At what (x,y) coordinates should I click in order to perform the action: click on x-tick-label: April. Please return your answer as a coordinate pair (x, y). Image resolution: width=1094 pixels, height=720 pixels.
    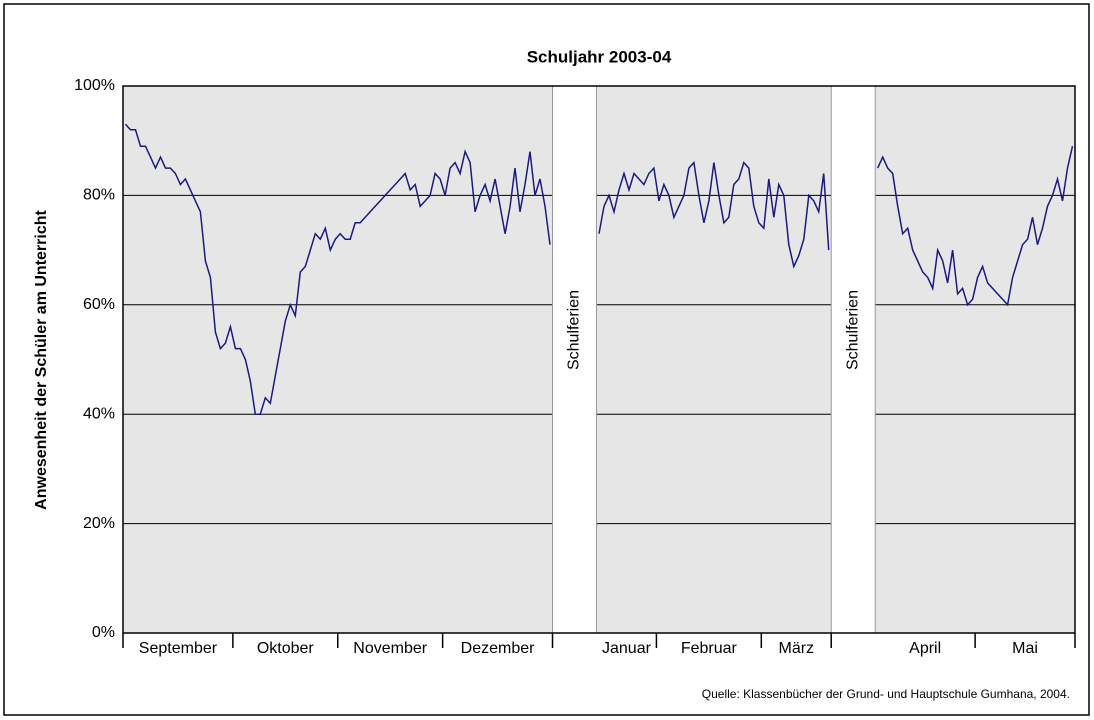
    Looking at the image, I should click on (925, 648).